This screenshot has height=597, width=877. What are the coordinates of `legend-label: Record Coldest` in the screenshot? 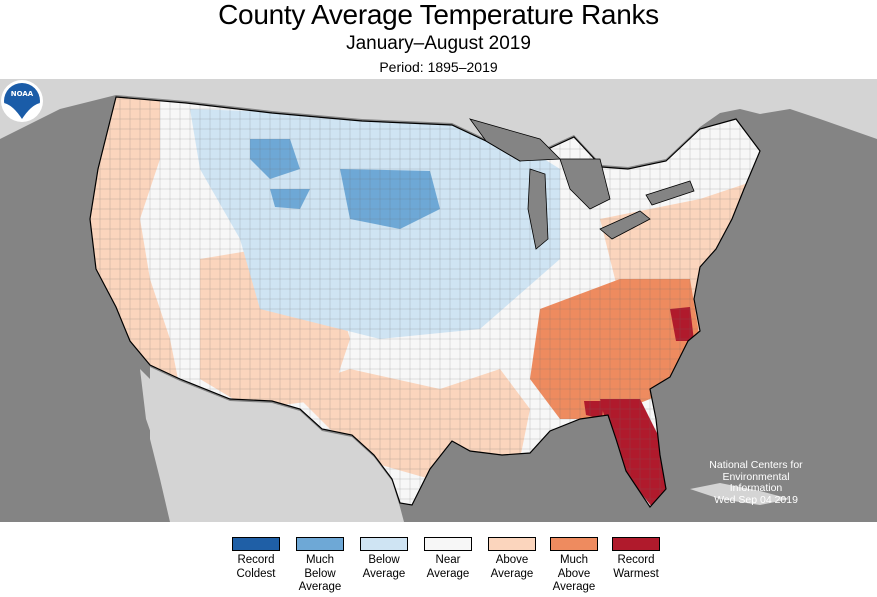 It's located at (256, 567).